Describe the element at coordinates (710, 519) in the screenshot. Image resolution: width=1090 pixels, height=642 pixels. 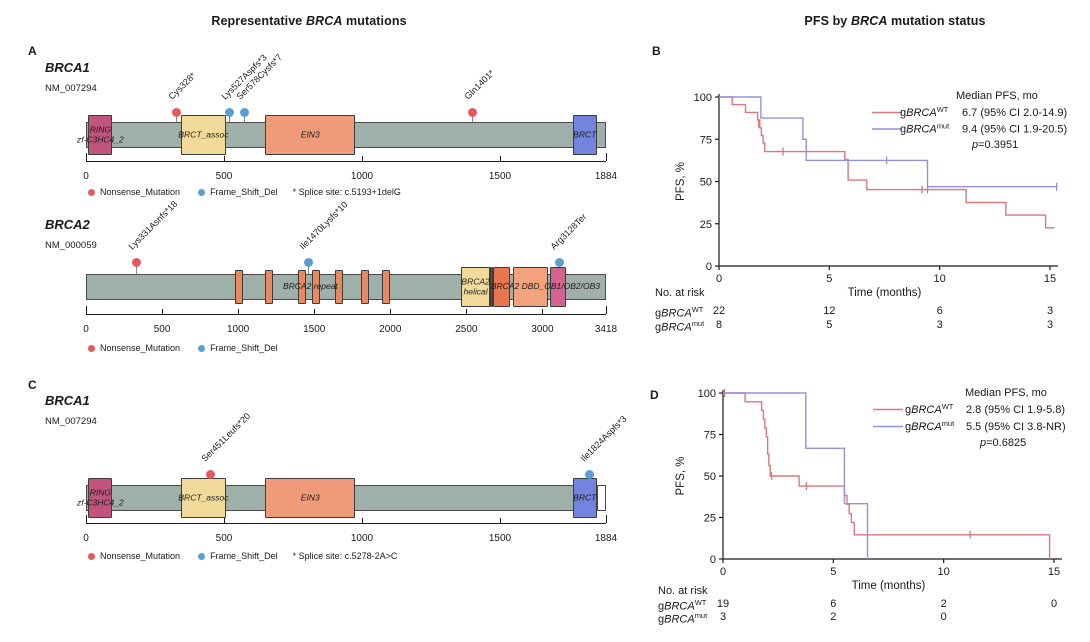
I see `y-tick-label: 25` at that location.